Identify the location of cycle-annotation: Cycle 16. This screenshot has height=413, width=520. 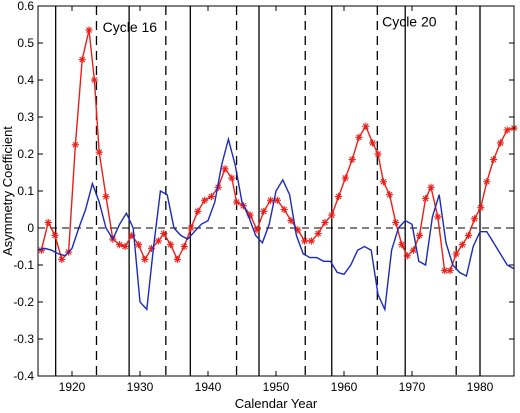
(130, 27).